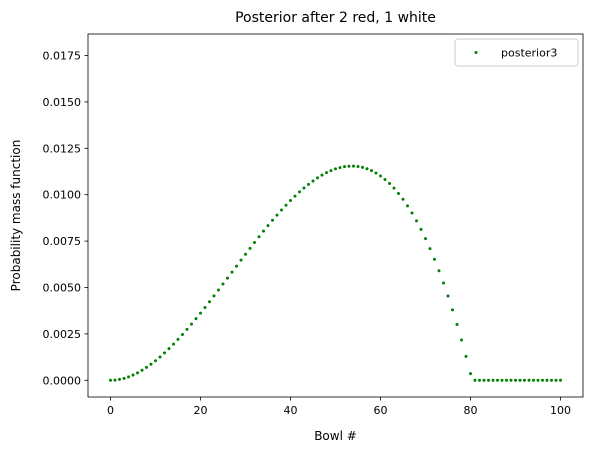 The image size is (594, 453). I want to click on x-tick-label: 60, so click(381, 410).